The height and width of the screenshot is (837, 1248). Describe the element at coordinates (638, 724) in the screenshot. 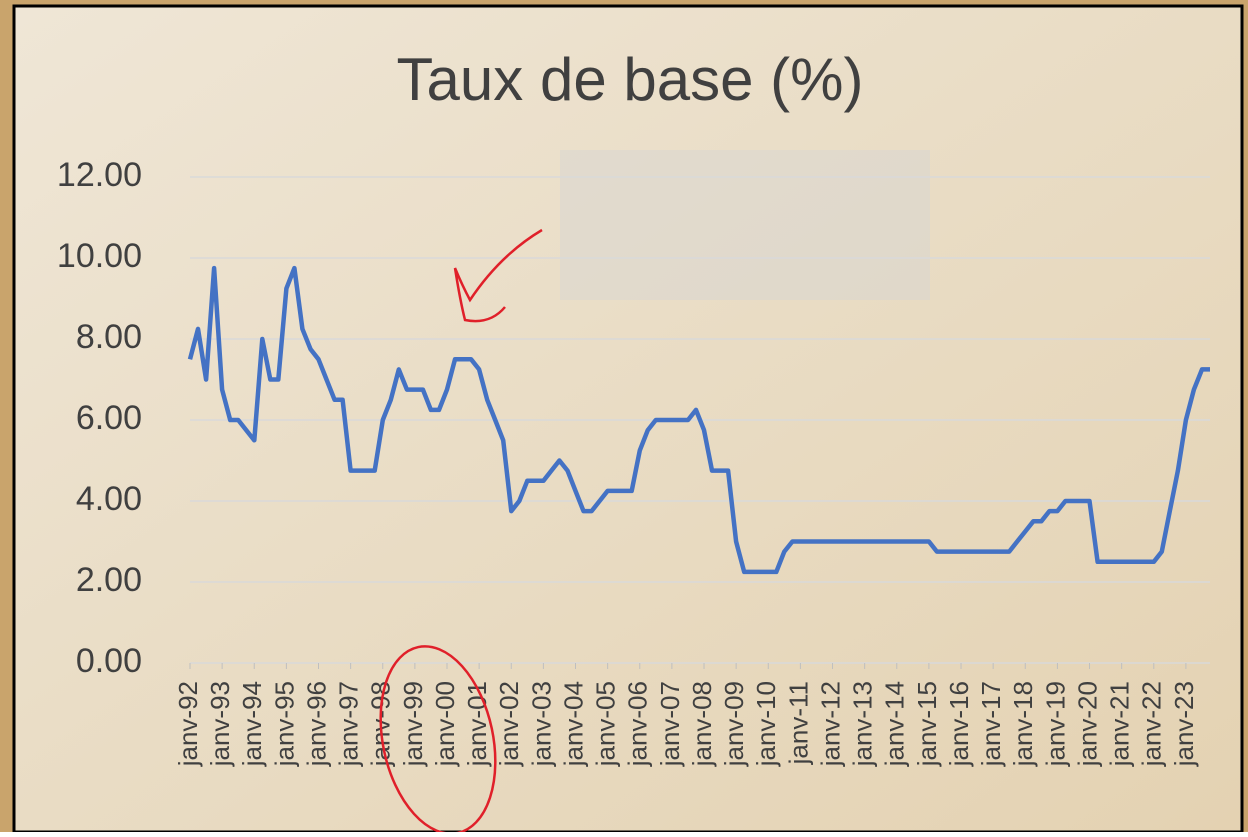

I see `x-tick-label: janv-06` at that location.